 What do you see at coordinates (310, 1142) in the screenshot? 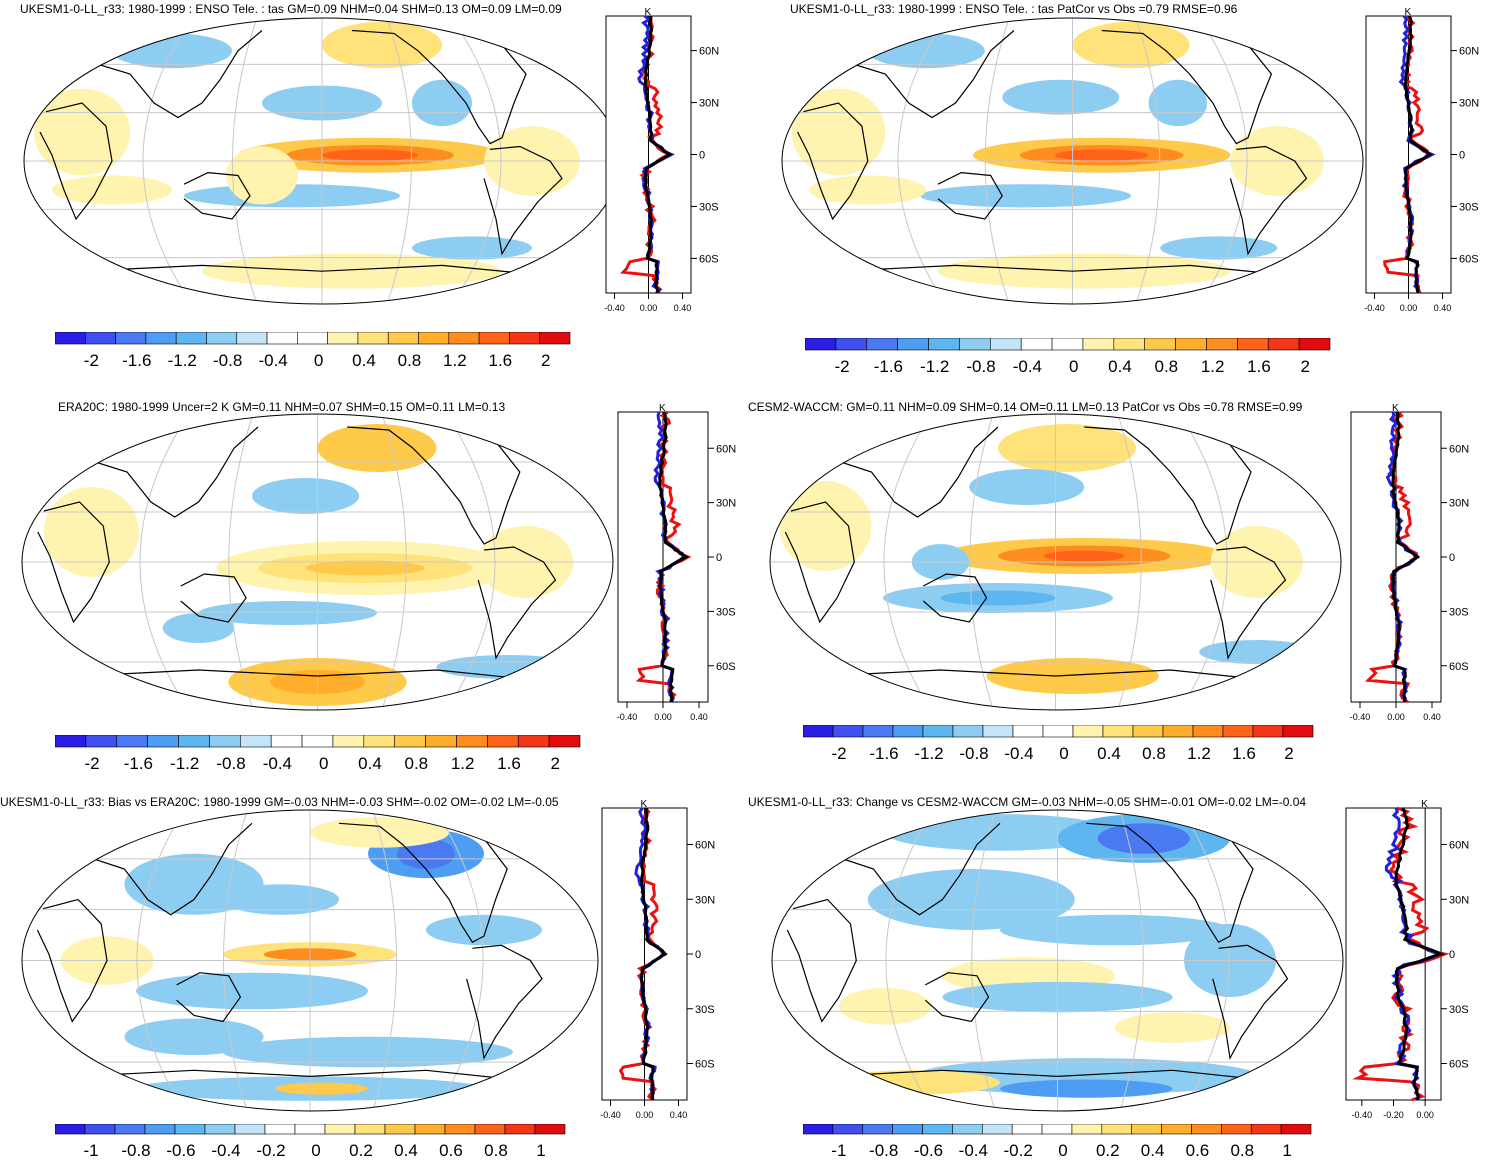
I see `colorbar: -1 -0.8 -0.6 -0.4 -0.2 0 0.2 0.4 0.6 0.8 1` at bounding box center [310, 1142].